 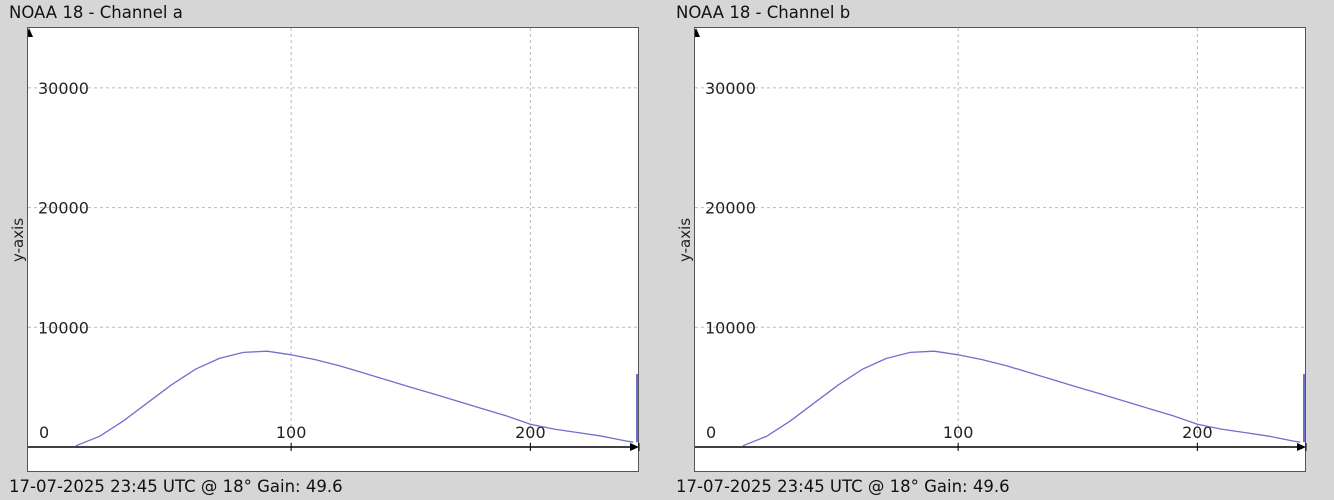 What do you see at coordinates (763, 12) in the screenshot?
I see `chart-title: NOAA 18 - Channel b` at bounding box center [763, 12].